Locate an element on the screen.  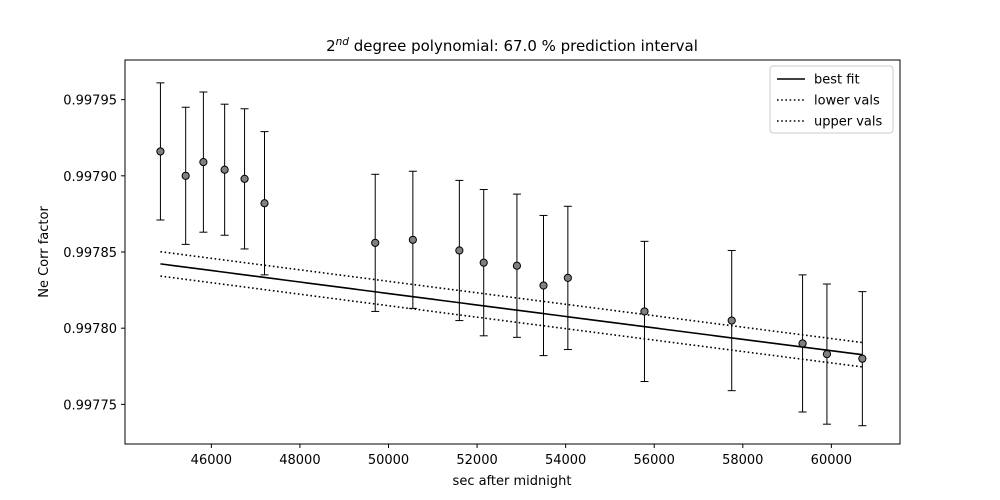
x-tick-label: 56000 is located at coordinates (654, 460).